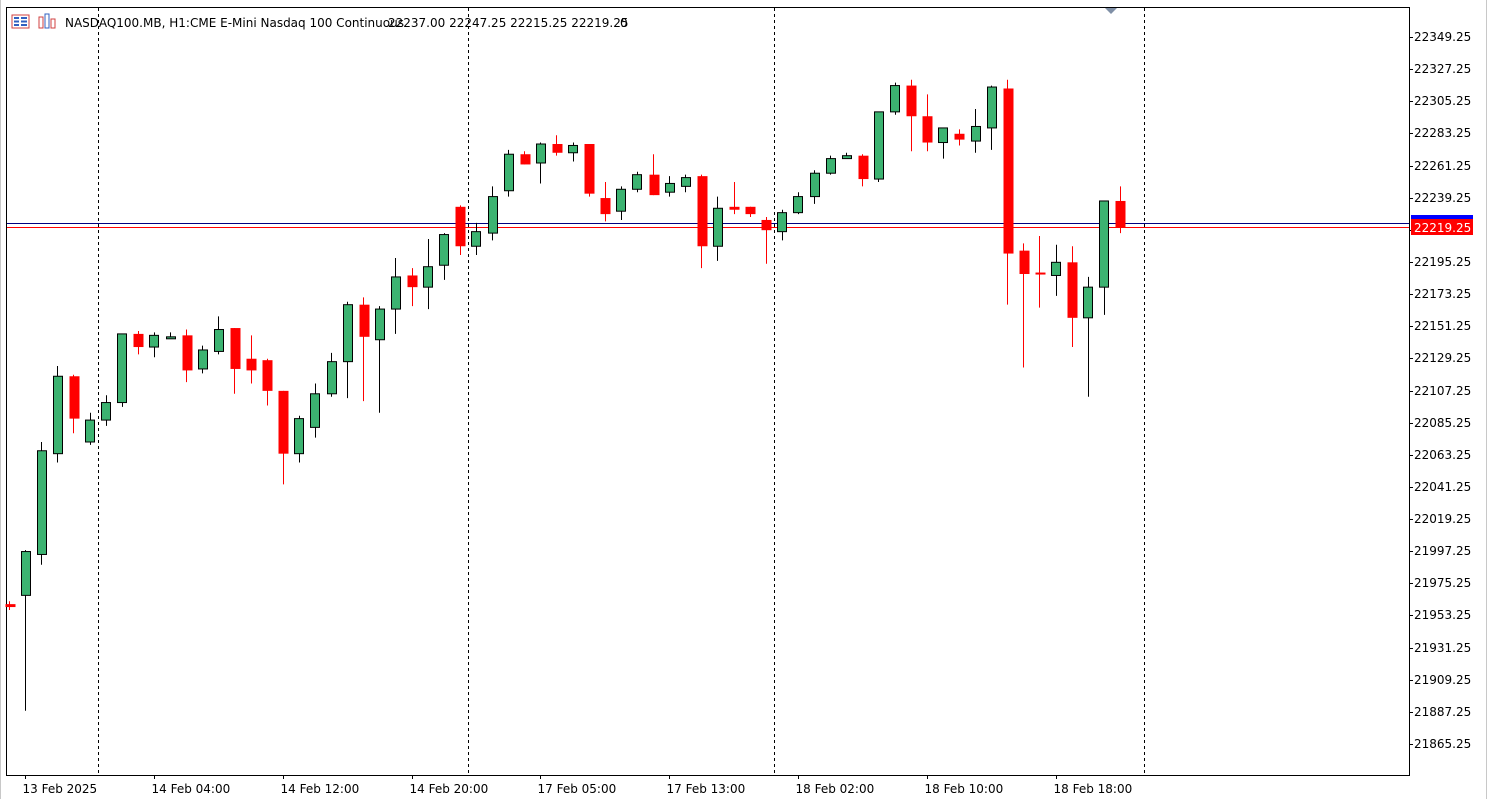  I want to click on current-price-tag: 22219.25, so click(1442, 225).